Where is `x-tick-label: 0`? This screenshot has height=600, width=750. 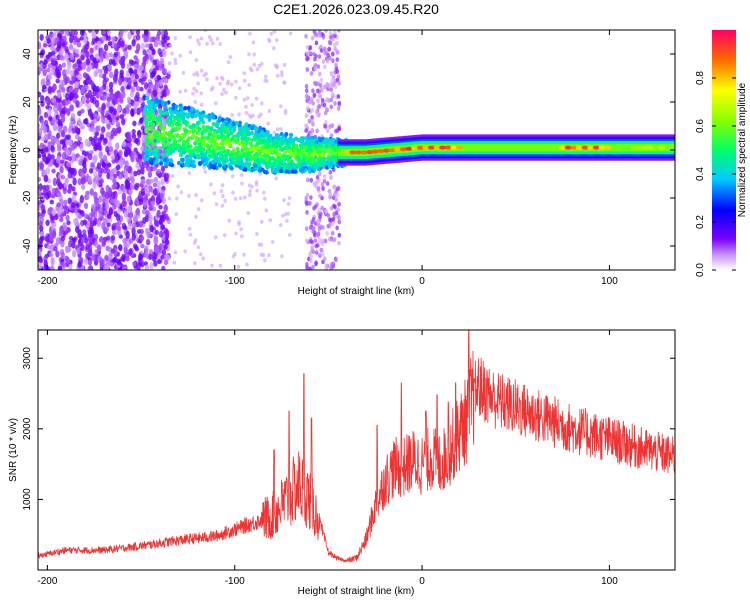 x-tick-label: 0 is located at coordinates (422, 281).